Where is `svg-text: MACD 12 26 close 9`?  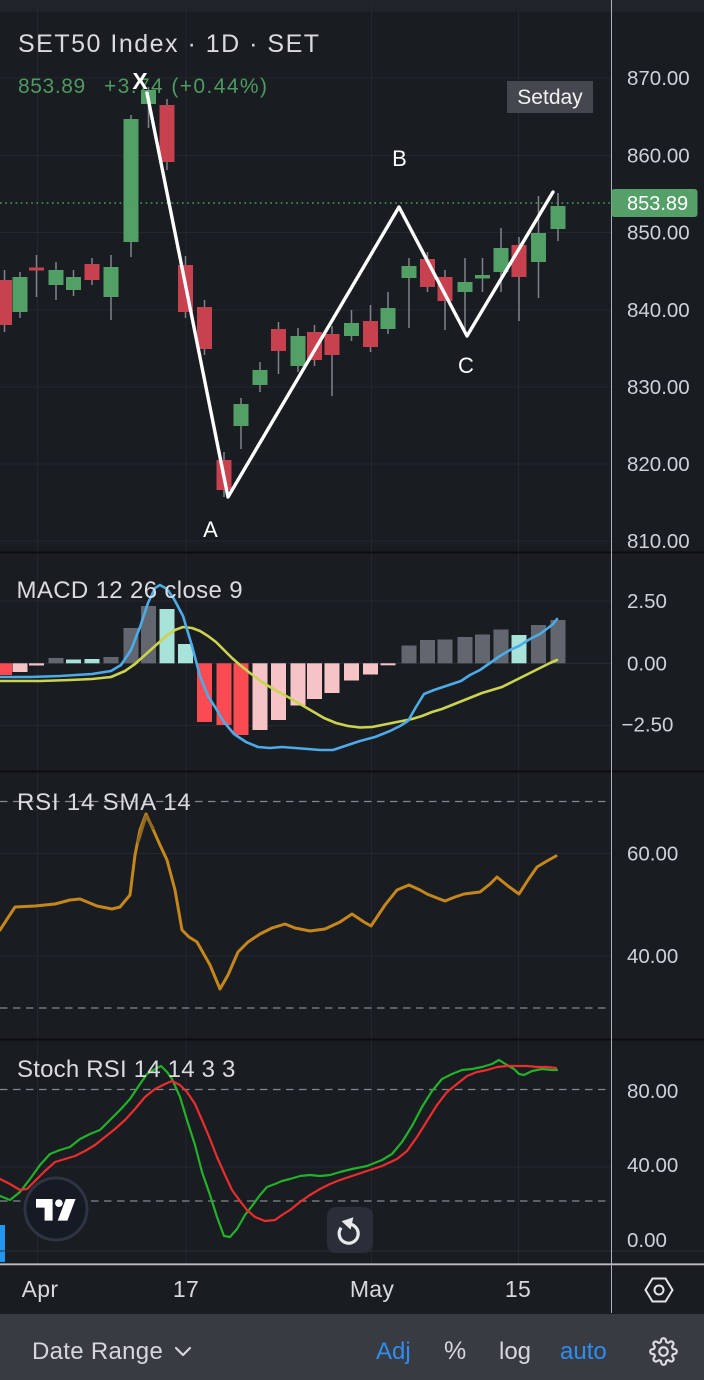 svg-text: MACD 12 26 close 9 is located at coordinates (130, 590).